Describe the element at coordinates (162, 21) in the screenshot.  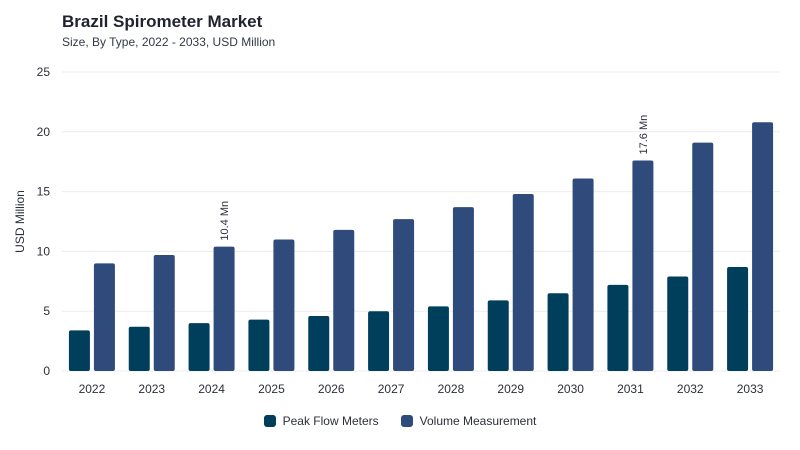
I see `chart-title: Brazil Spirometer Market` at that location.